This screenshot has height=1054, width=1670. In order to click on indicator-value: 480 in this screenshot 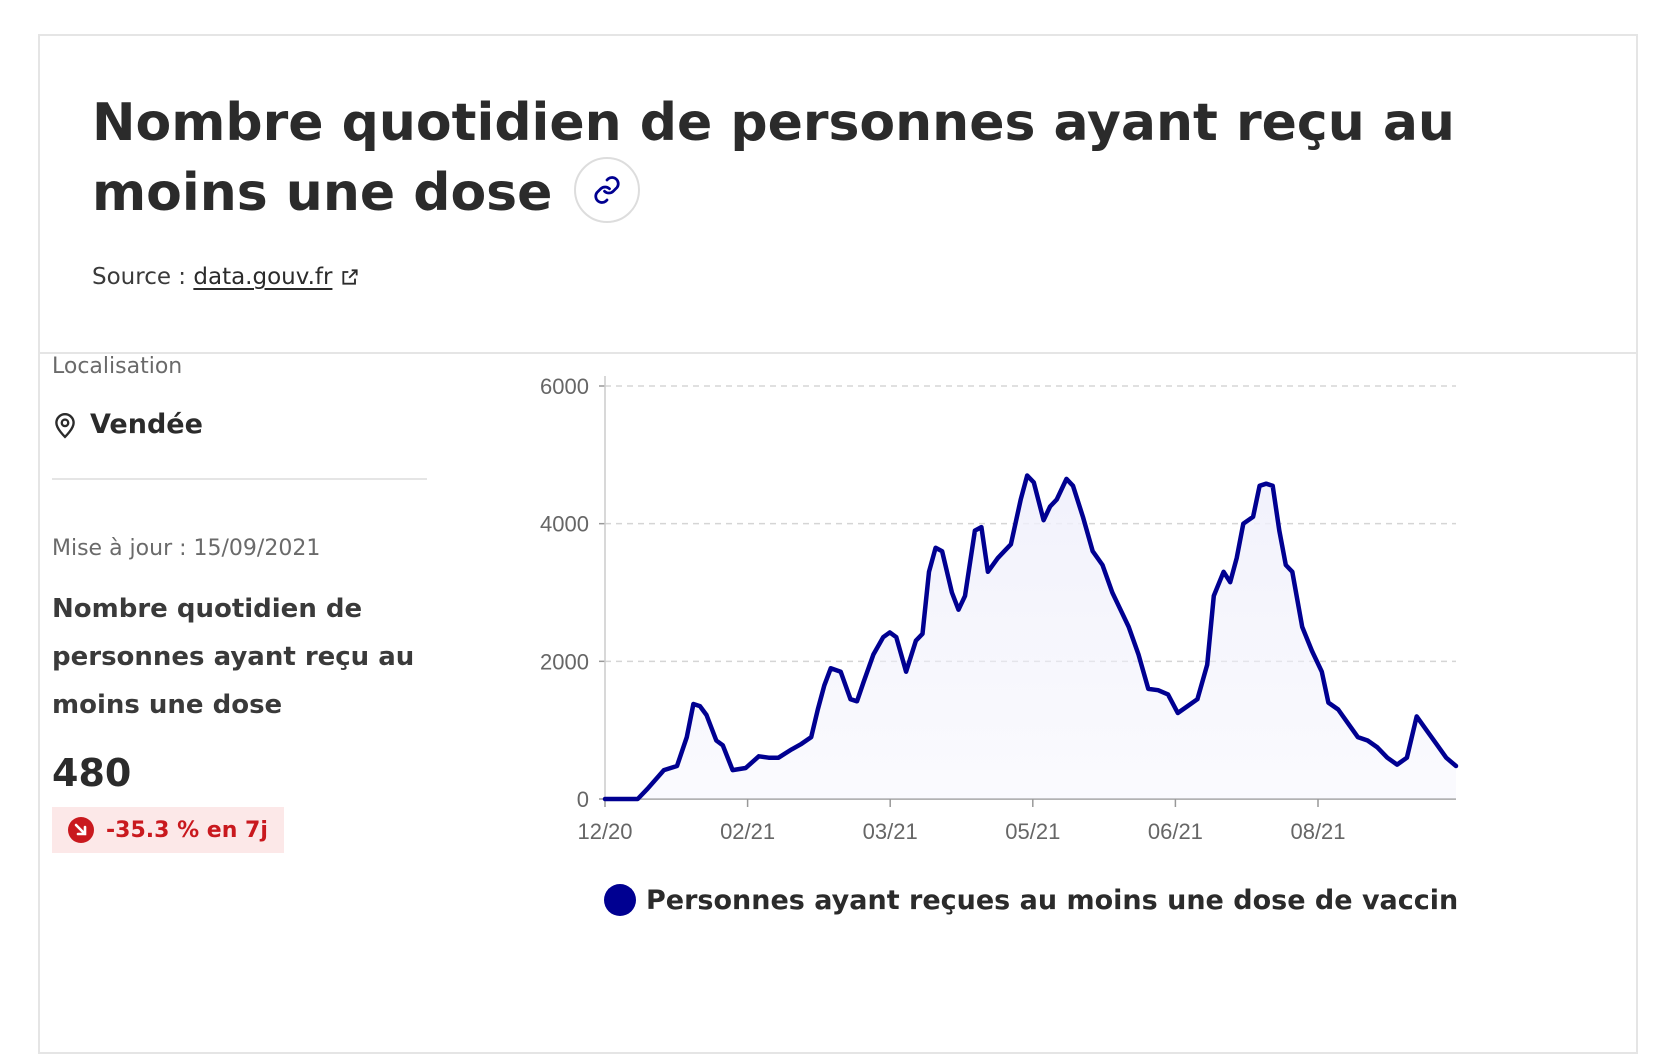, I will do `click(92, 773)`.